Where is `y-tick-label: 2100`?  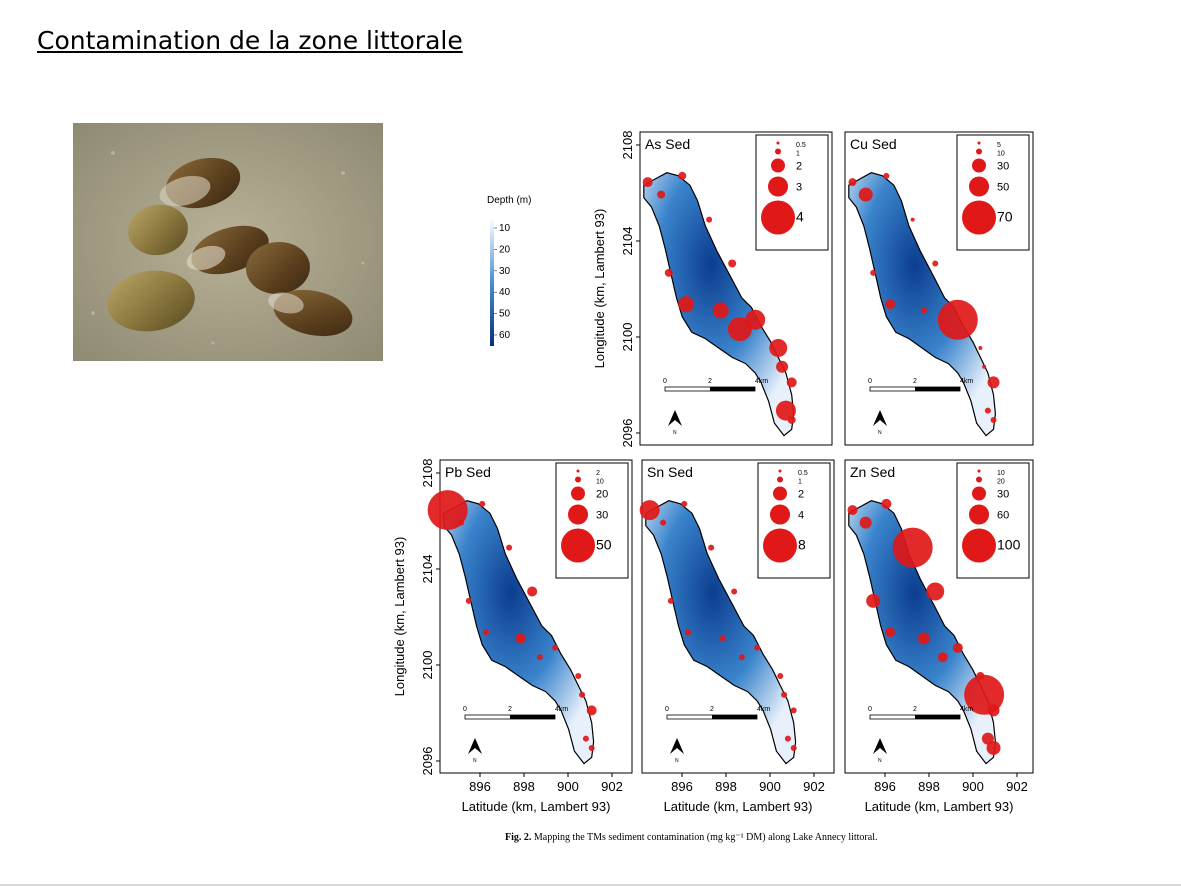
y-tick-label: 2100 is located at coordinates (627, 337).